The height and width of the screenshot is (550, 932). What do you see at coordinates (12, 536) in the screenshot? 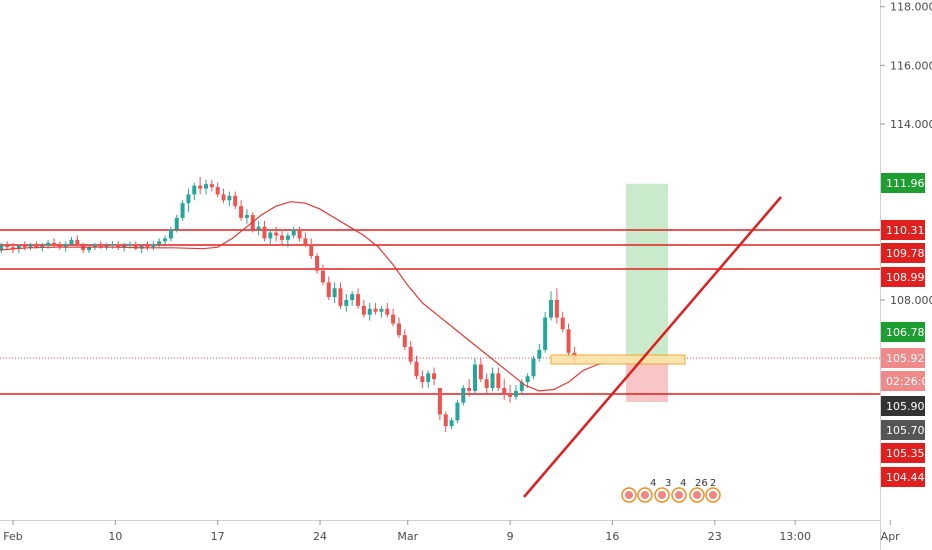
I see `x-tick-label: Feb` at bounding box center [12, 536].